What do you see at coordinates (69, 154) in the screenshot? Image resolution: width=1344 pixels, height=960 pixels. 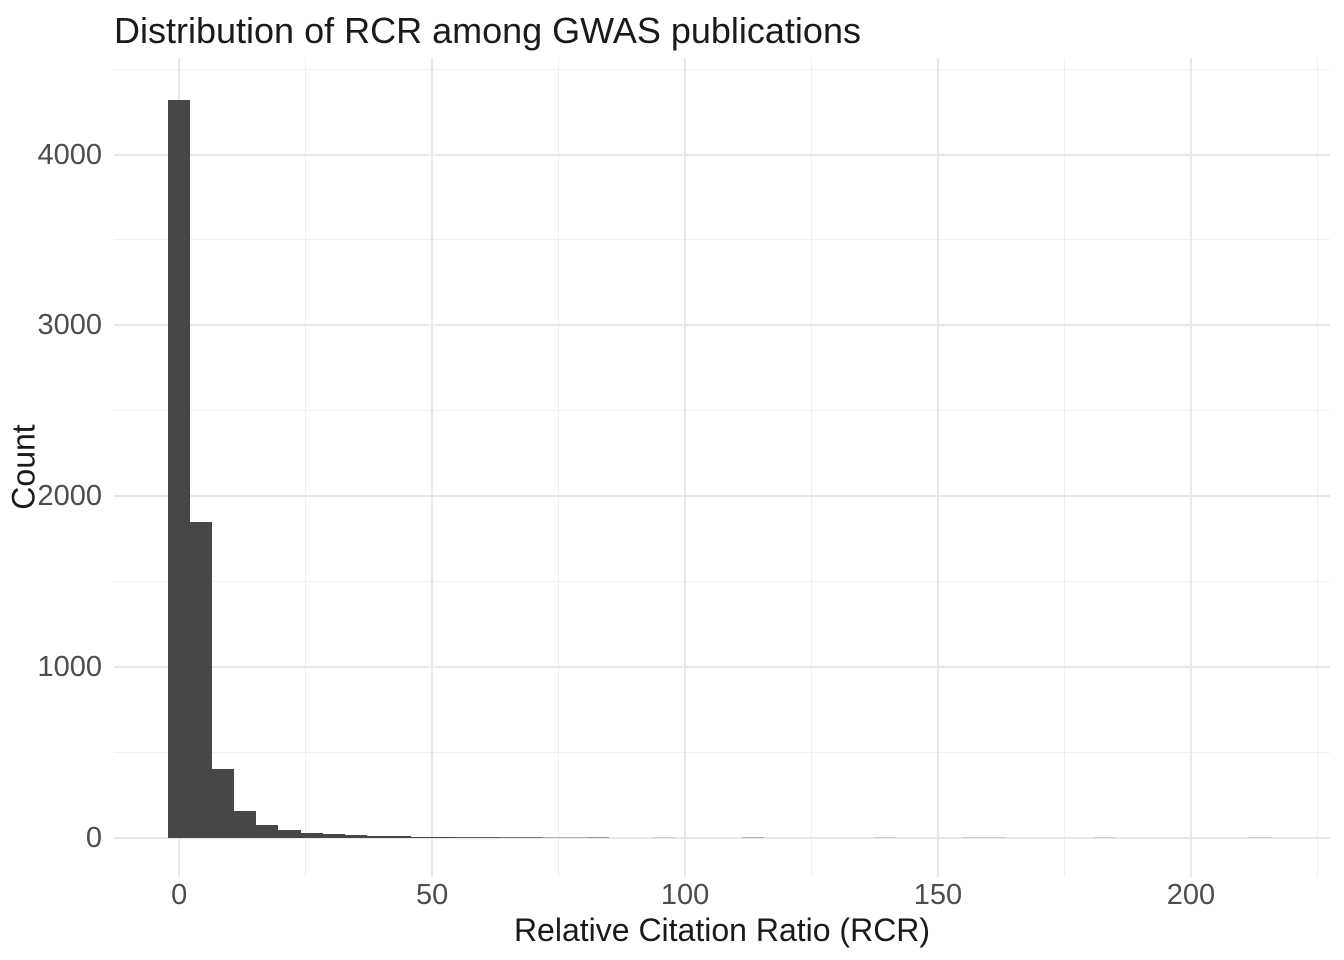 I see `y-tick-label: 4000` at bounding box center [69, 154].